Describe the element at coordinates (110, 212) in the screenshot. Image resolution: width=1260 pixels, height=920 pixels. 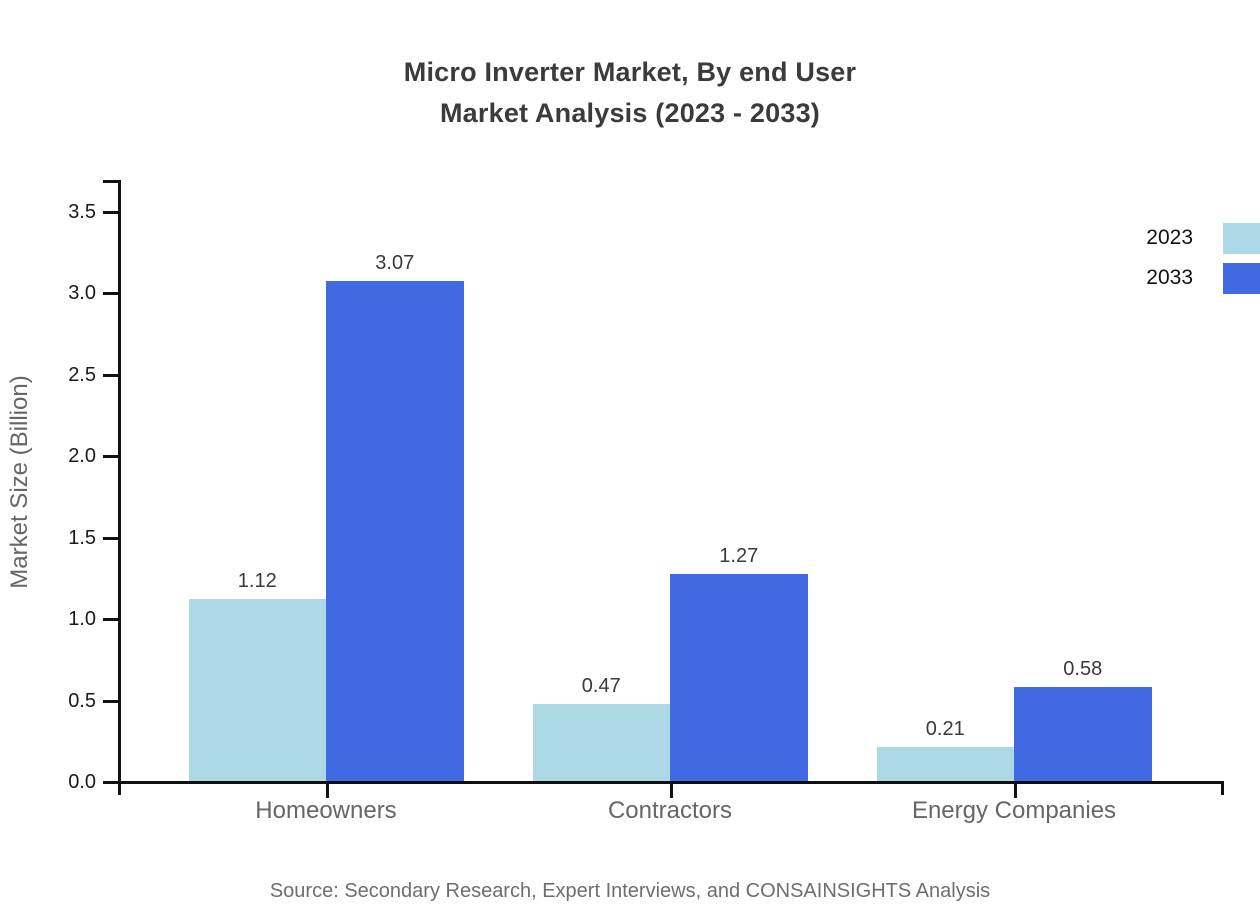
I see `y-tick-3.5` at that location.